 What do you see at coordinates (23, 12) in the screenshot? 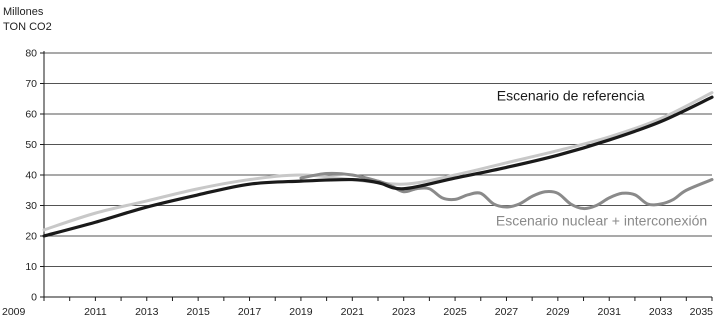
I see `y-unit-line-1: Millones` at bounding box center [23, 12].